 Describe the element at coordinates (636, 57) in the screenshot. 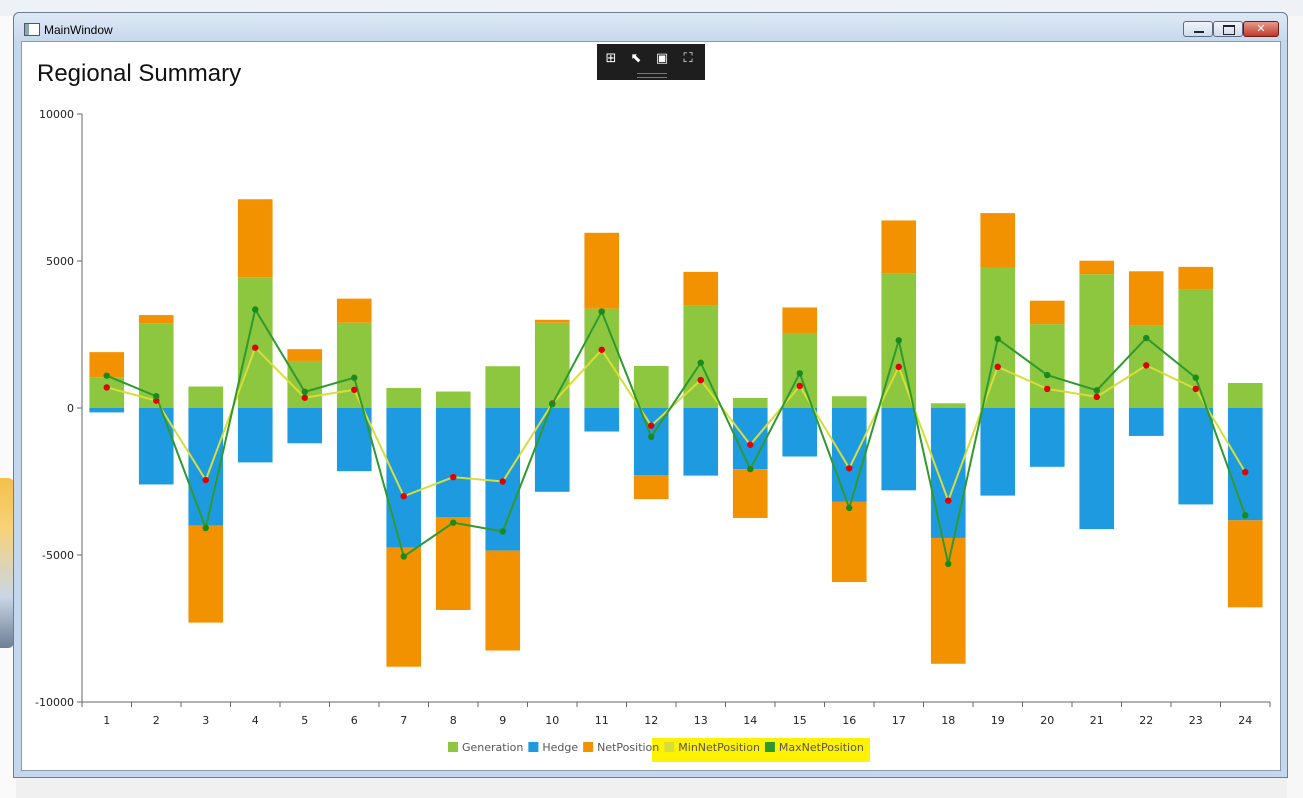

I see `select-element-icon: ⬉` at that location.